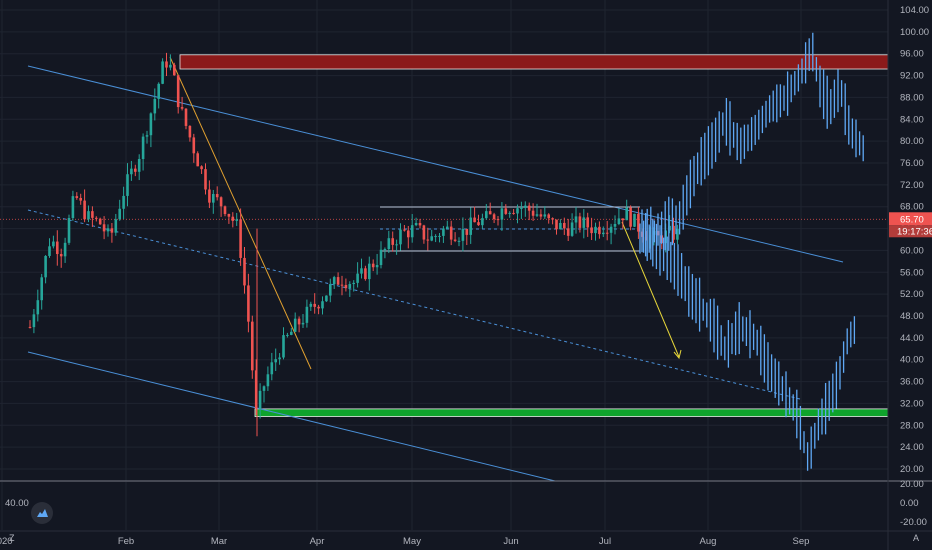 The image size is (932, 550). Describe the element at coordinates (914, 231) in the screenshot. I see `countdown-value: 19:17:36` at that location.